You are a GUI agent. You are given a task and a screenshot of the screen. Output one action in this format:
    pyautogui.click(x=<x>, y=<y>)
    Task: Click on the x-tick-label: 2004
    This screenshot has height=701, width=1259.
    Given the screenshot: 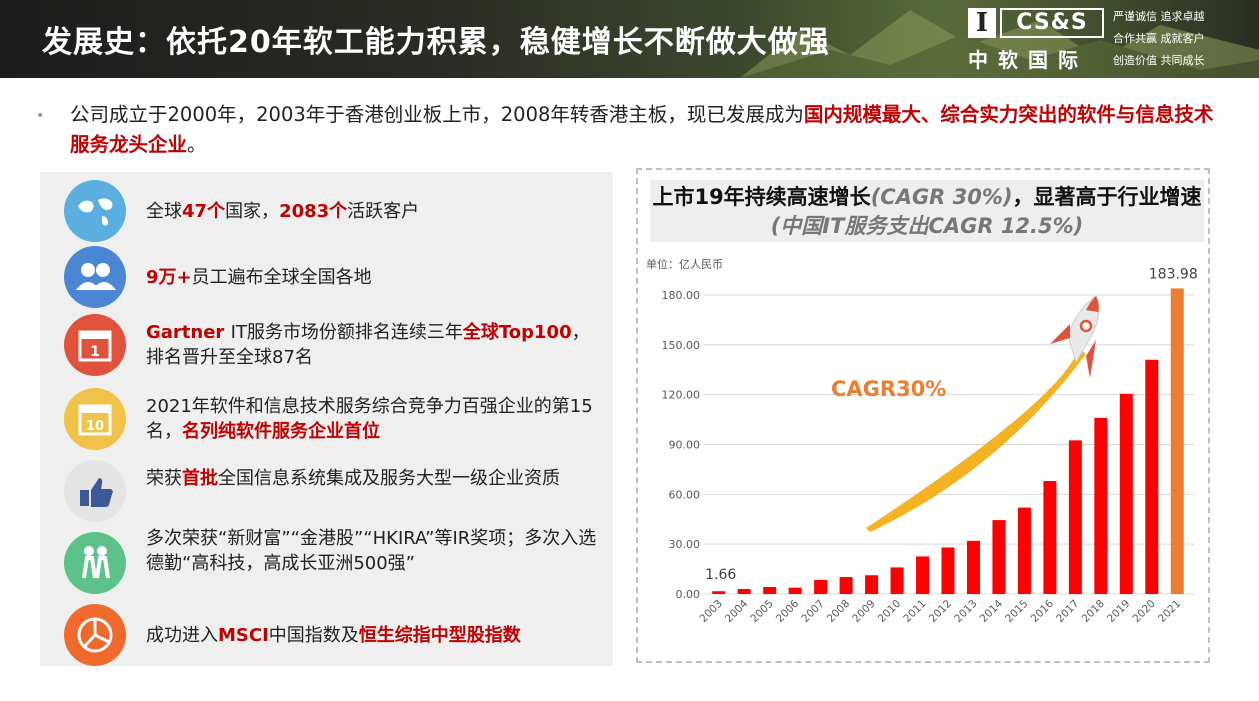 What is the action you would take?
    pyautogui.click(x=737, y=611)
    